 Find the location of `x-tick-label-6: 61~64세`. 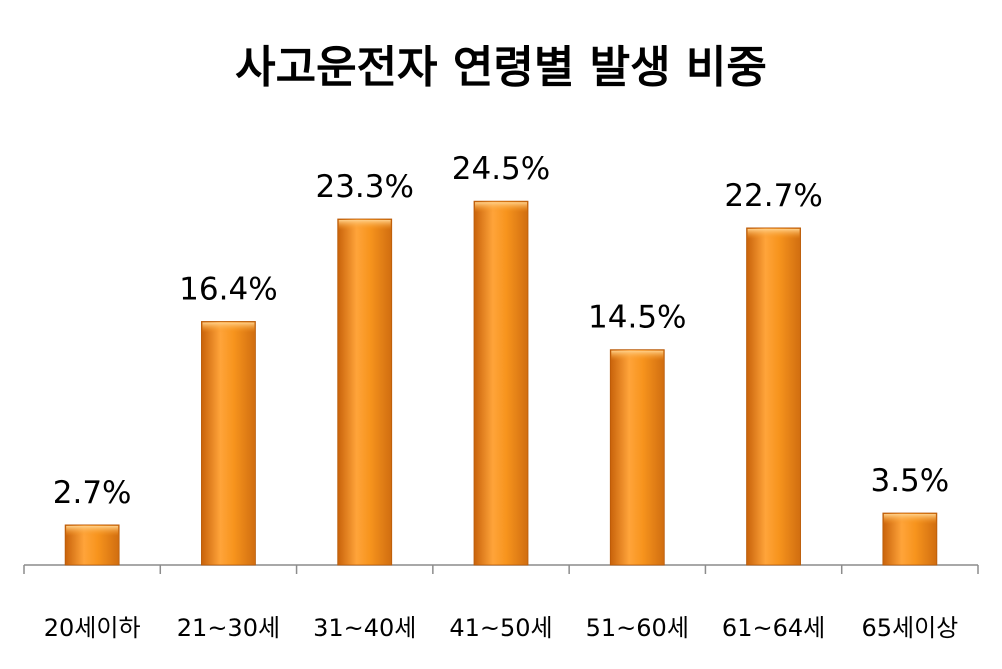

x-tick-label-6: 61~64세 is located at coordinates (773, 628).